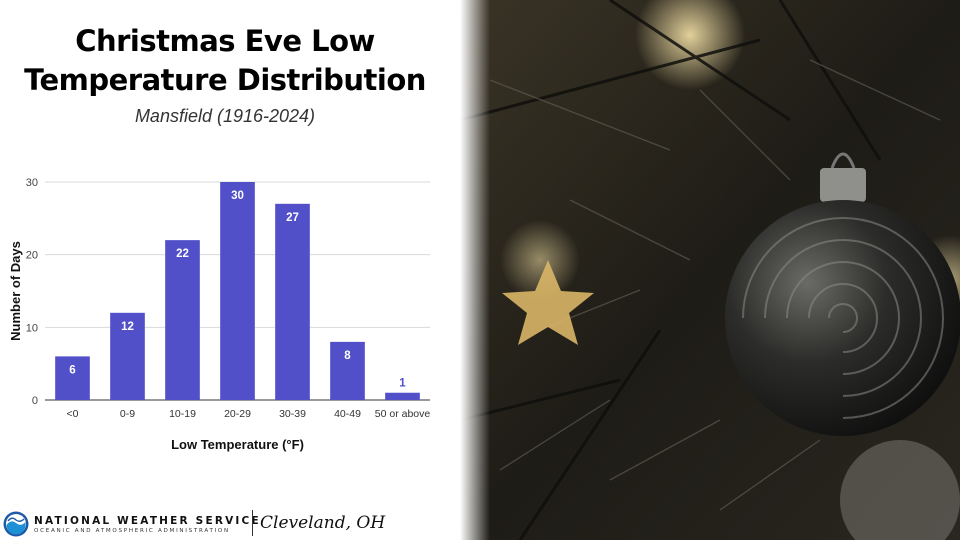 This screenshot has height=540, width=960. Describe the element at coordinates (237, 444) in the screenshot. I see `x-axis-title: Low Temperature (°F)` at that location.